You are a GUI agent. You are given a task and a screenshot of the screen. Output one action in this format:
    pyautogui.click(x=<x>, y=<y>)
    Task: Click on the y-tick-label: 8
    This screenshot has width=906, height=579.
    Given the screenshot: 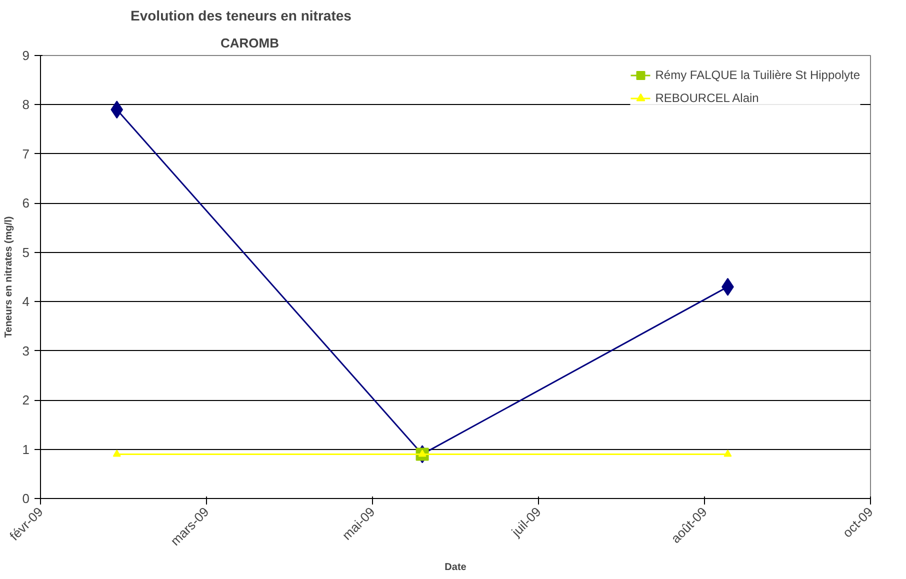 What is the action you would take?
    pyautogui.click(x=26, y=104)
    